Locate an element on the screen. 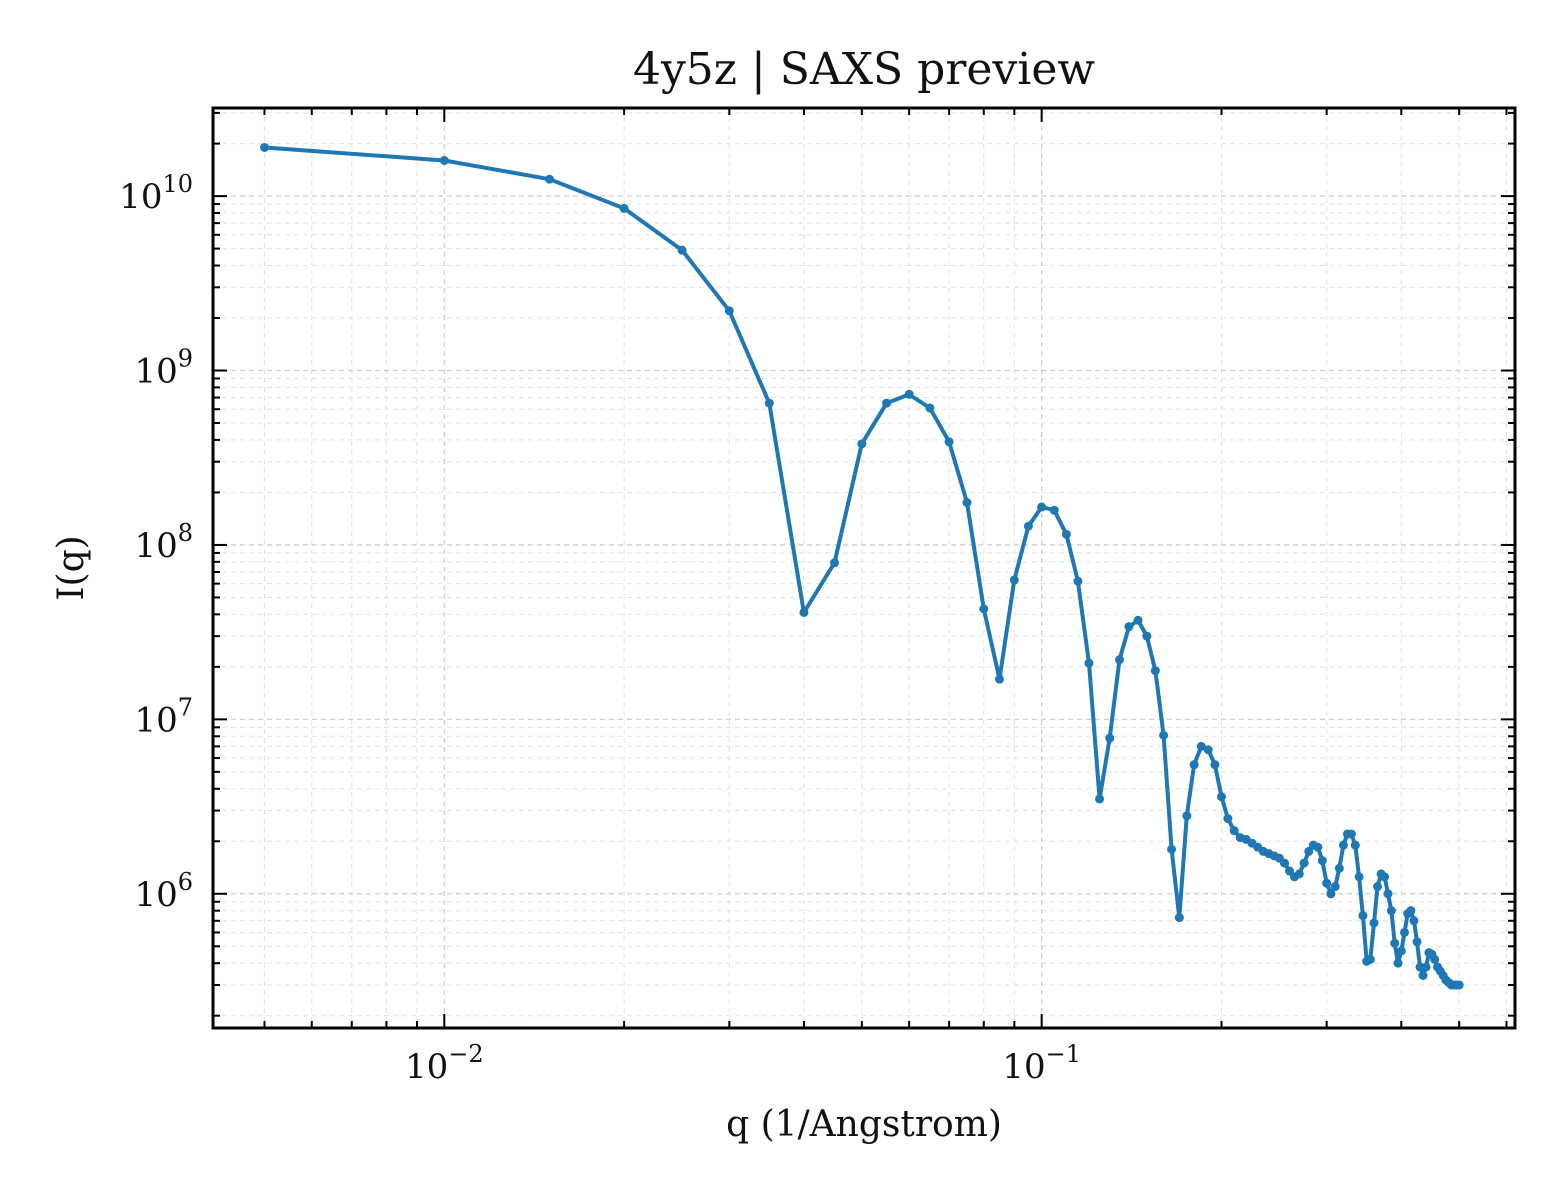 This screenshot has height=1200, width=1560. y-tick-label: 10⁹ is located at coordinates (163, 368).